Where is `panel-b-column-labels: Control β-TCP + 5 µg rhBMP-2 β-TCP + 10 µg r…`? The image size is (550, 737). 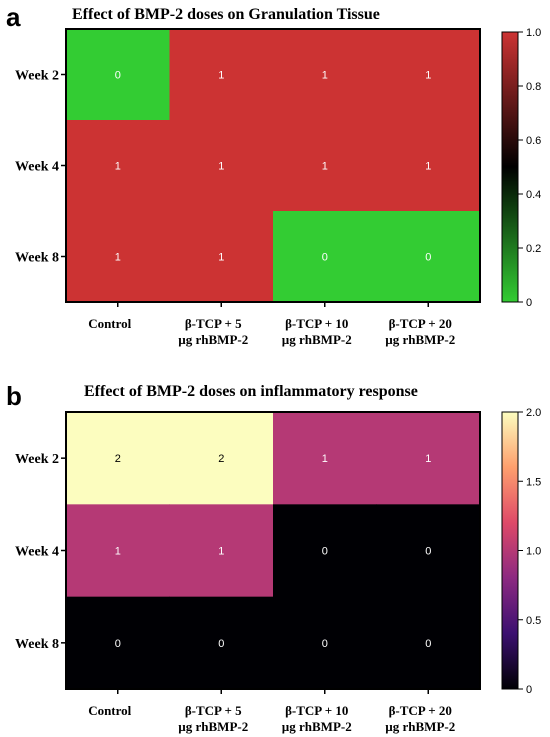 panel-b-column-labels: Control β-TCP + 5 µg rhBMP-2 β-TCP + 10 µg r… is located at coordinates (271, 711).